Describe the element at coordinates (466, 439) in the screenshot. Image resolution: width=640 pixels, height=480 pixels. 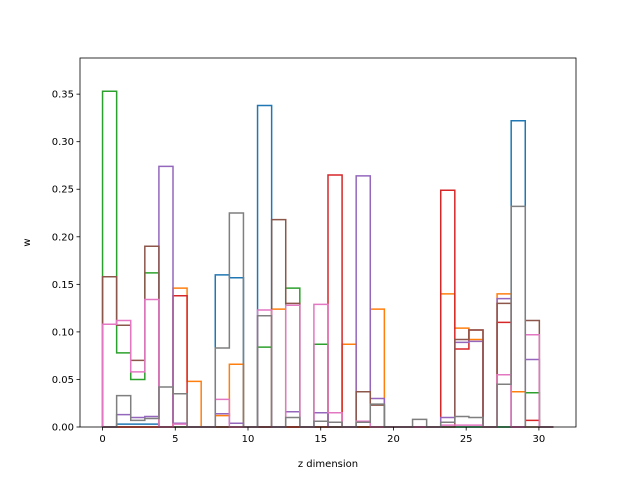
I see `x-tick-label: 25` at that location.